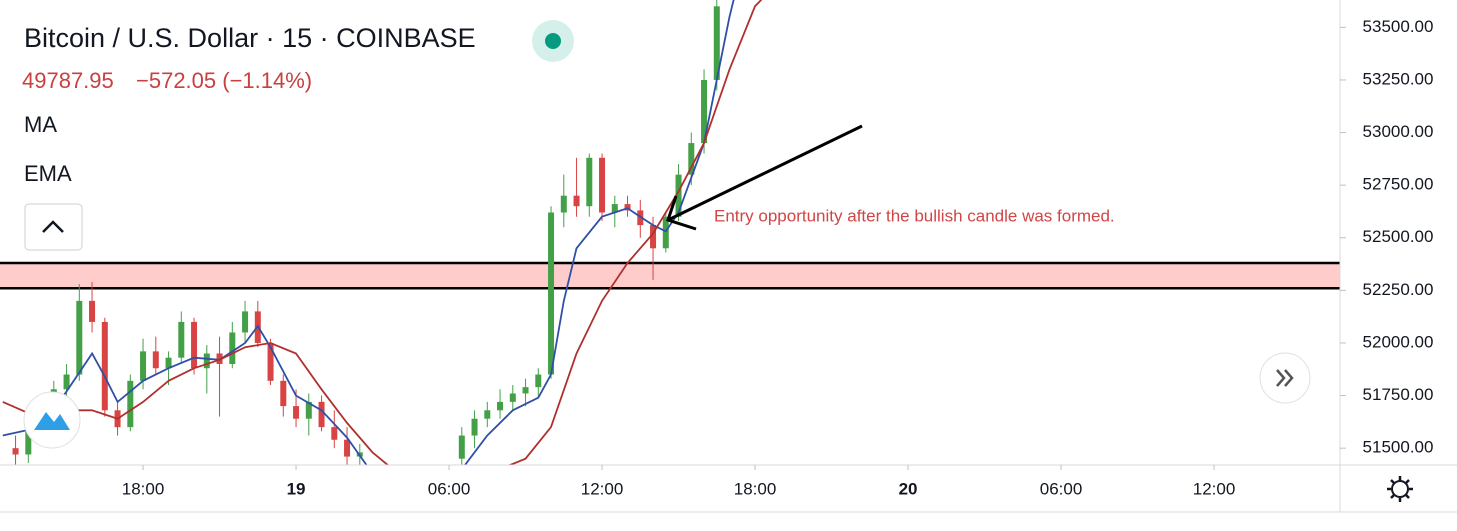 Image resolution: width=1457 pixels, height=531 pixels. What do you see at coordinates (40, 124) in the screenshot?
I see `indicator-label: MA` at bounding box center [40, 124].